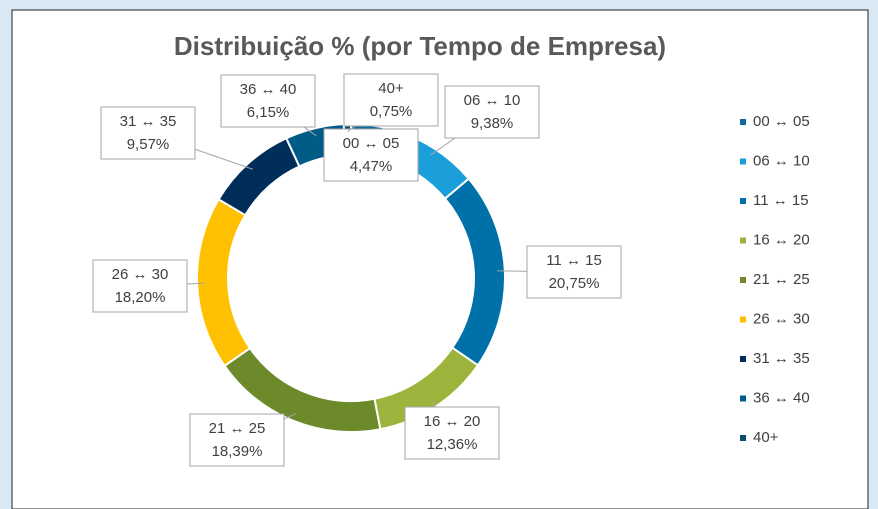  Describe the element at coordinates (781, 279) in the screenshot. I see `legend-label: 21 ↔ 25` at that location.